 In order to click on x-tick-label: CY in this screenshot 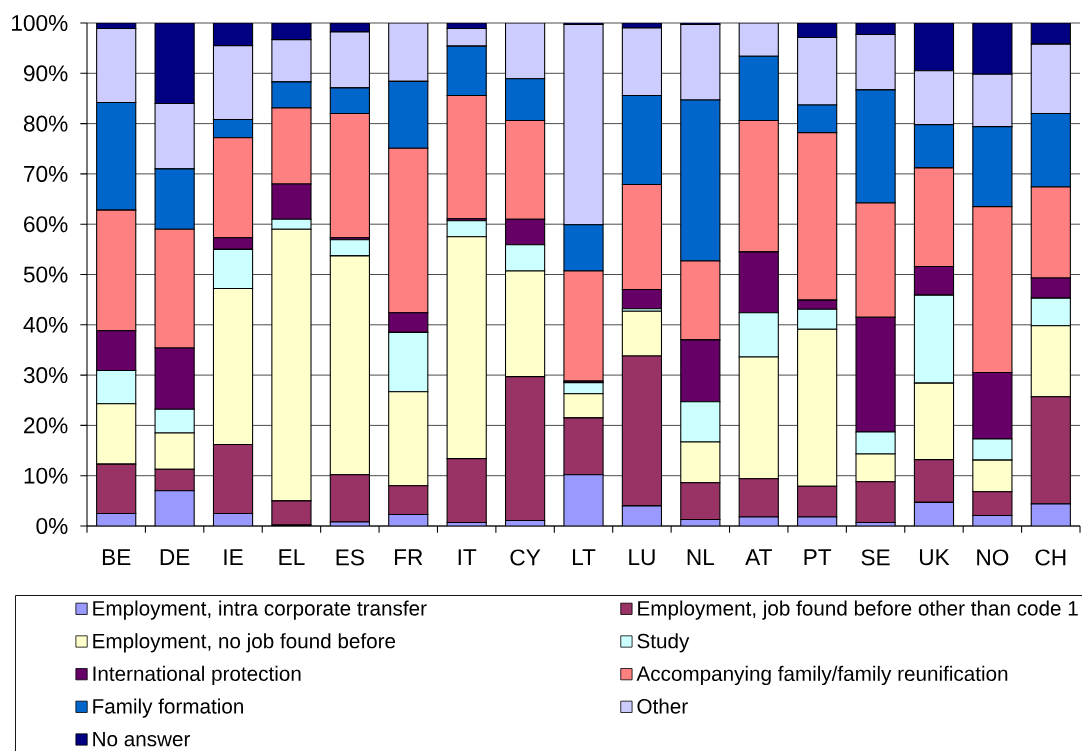, I will do `click(525, 557)`.